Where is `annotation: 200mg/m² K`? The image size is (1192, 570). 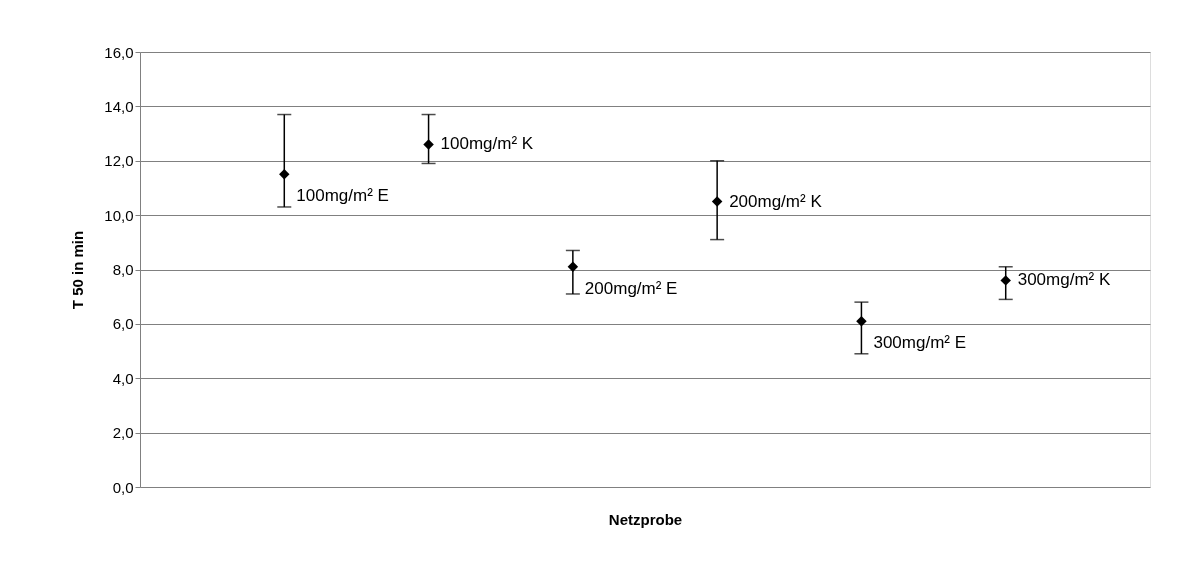 annotation: 200mg/m² K is located at coordinates (776, 201).